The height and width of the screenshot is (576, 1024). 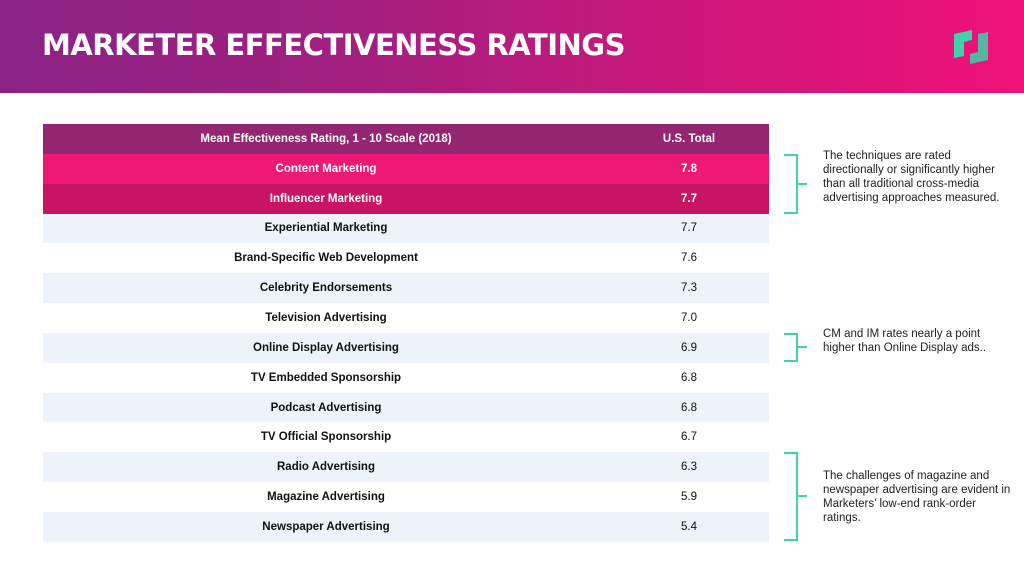 What do you see at coordinates (689, 258) in the screenshot?
I see `row-value: 7.6` at bounding box center [689, 258].